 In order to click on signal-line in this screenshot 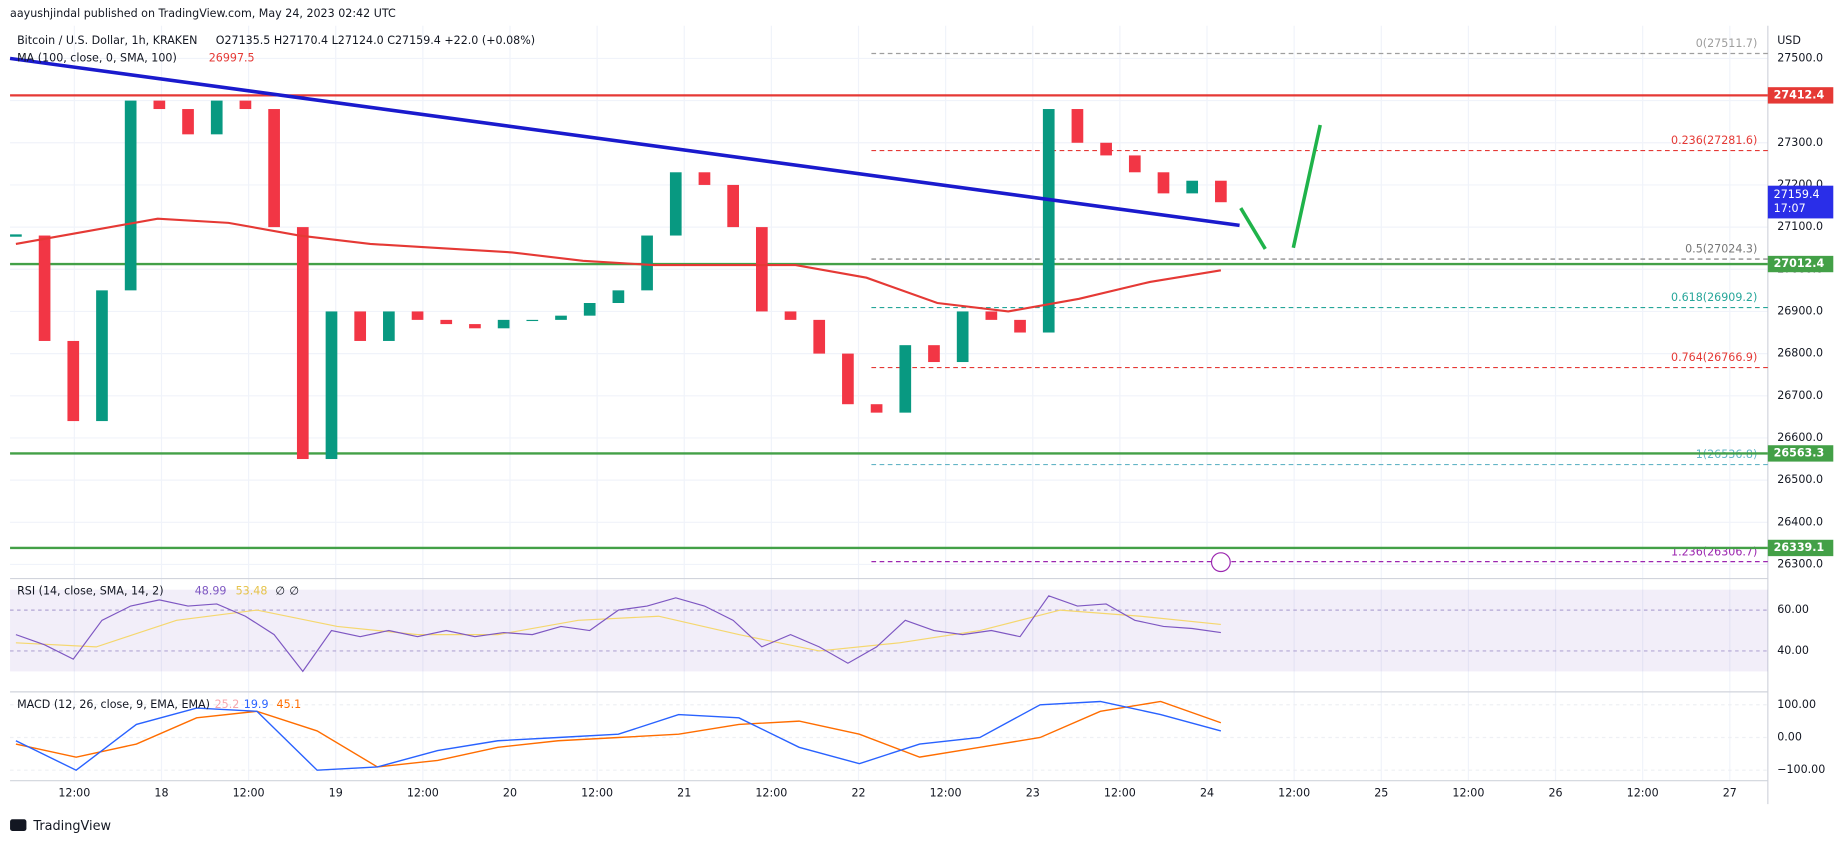, I will do `click(618, 734)`.